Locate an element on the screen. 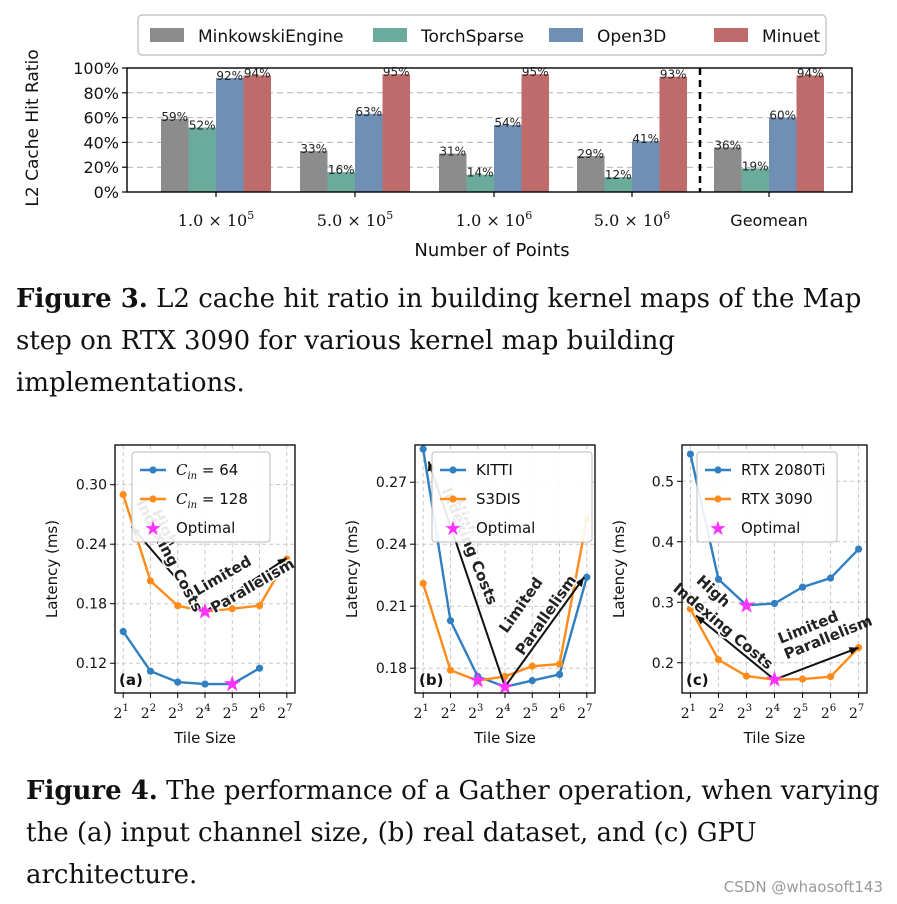  watermark: CSDN @whaosoft143 is located at coordinates (803, 887).